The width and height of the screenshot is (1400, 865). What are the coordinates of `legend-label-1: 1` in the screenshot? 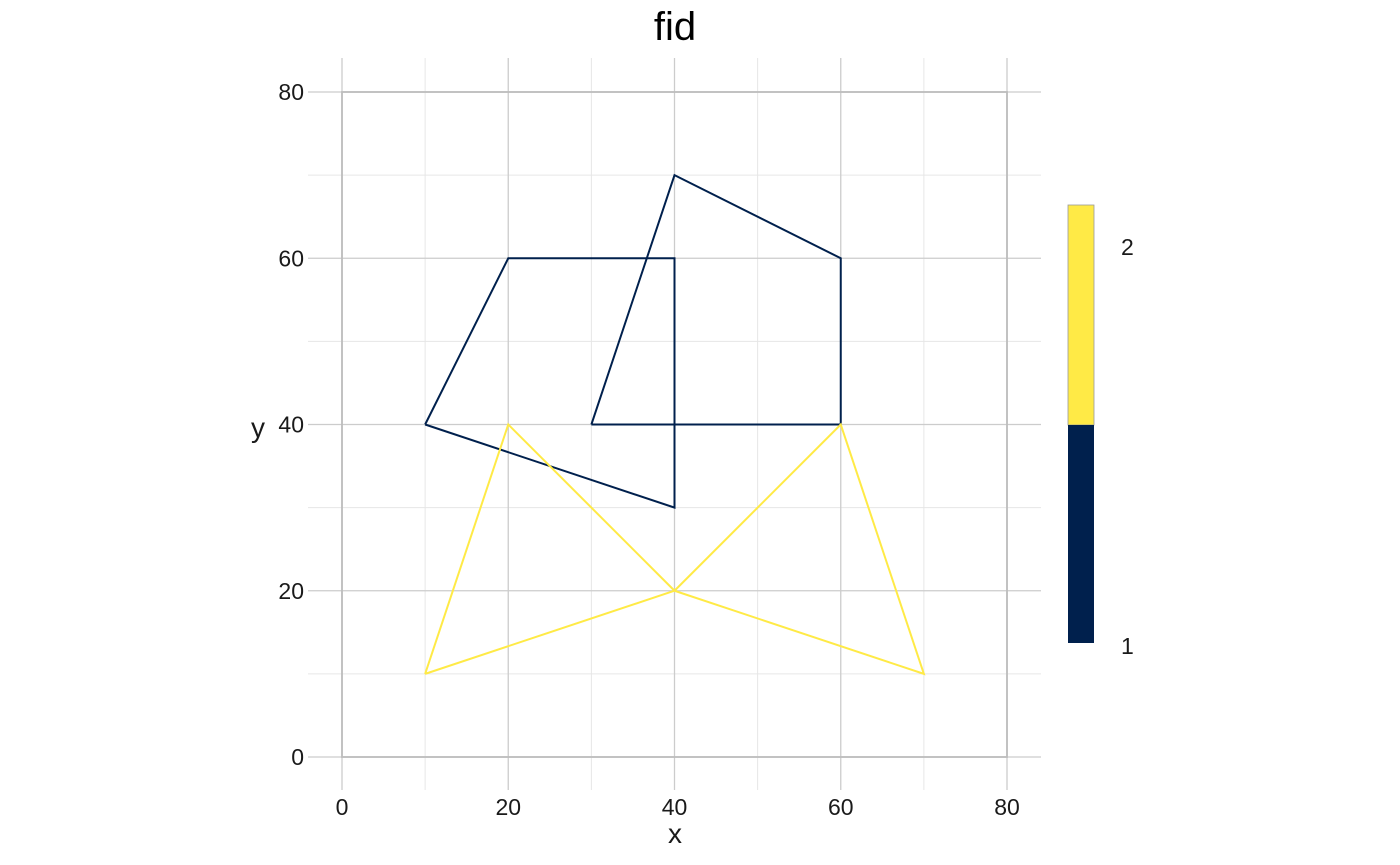 It's located at (1127, 646).